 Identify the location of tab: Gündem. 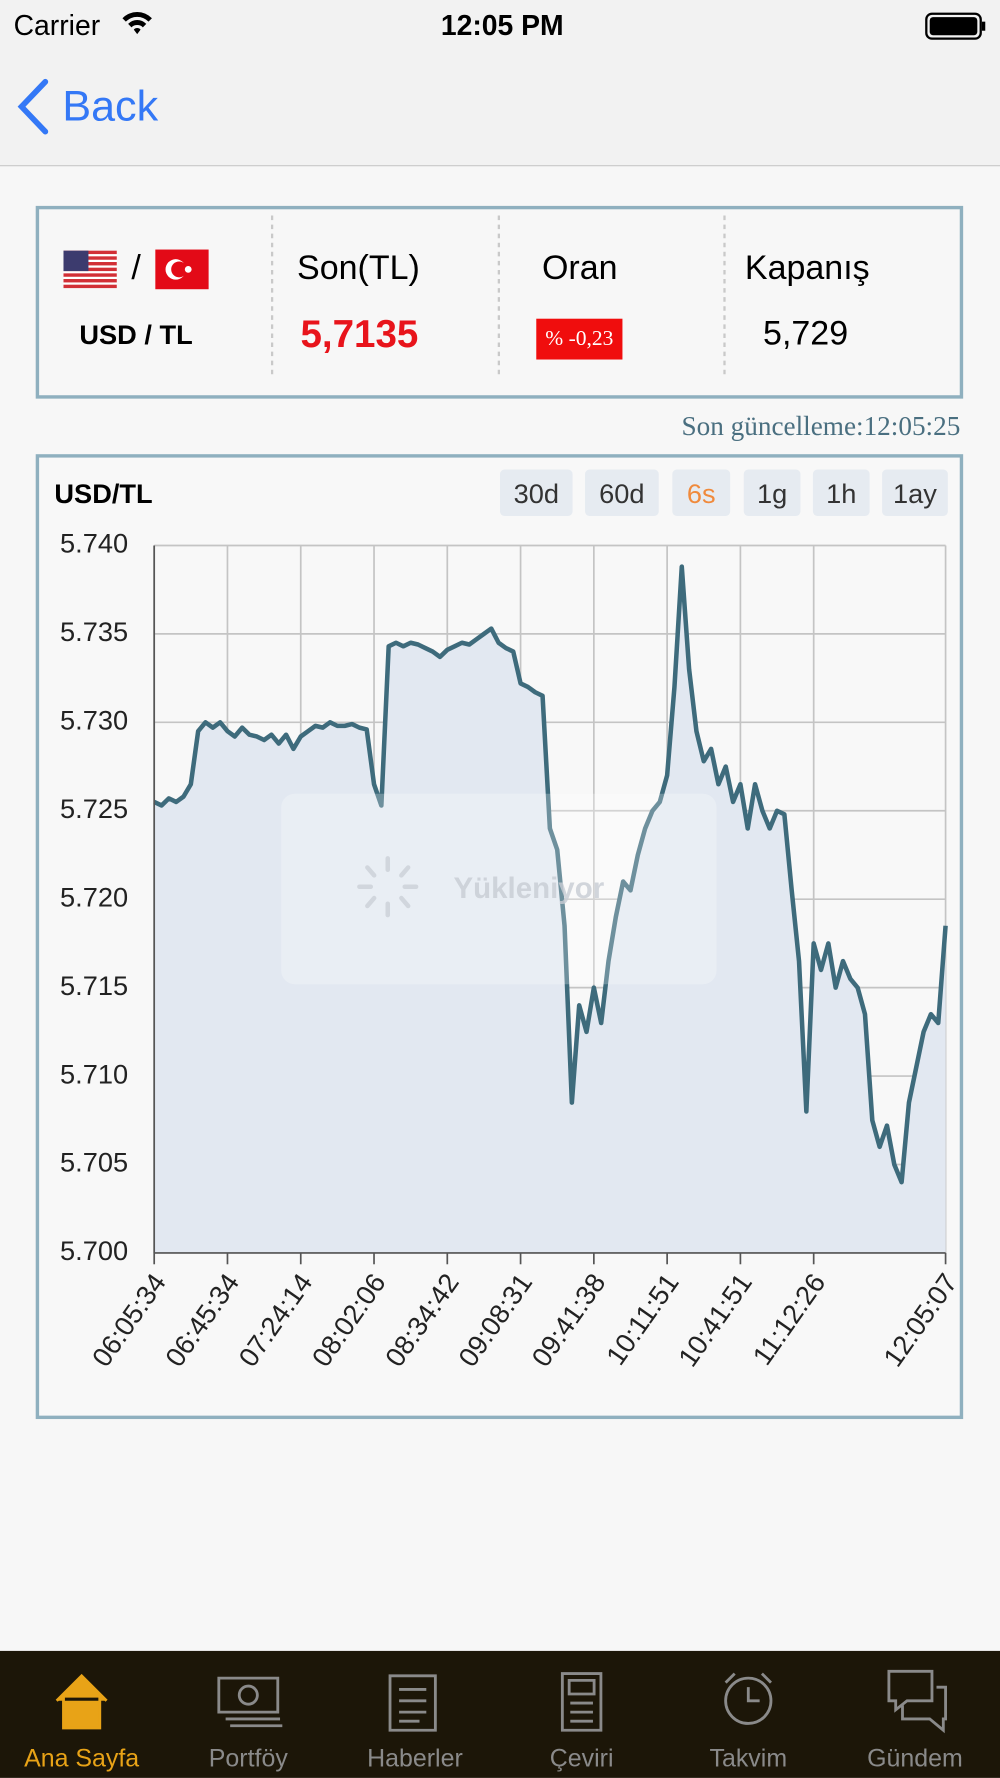
(915, 1720).